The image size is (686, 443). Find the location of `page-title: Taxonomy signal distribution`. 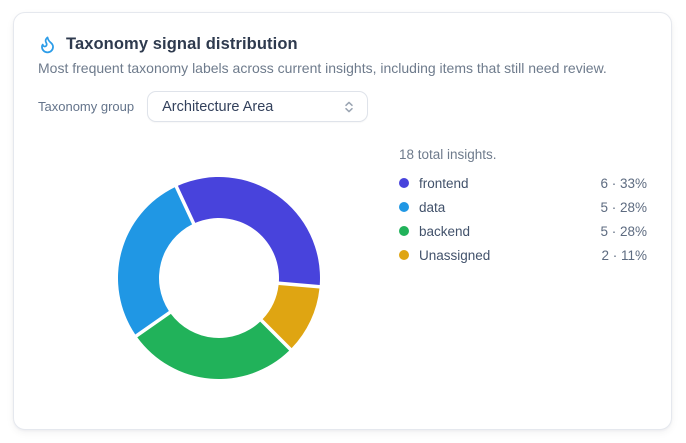

page-title: Taxonomy signal distribution is located at coordinates (182, 44).